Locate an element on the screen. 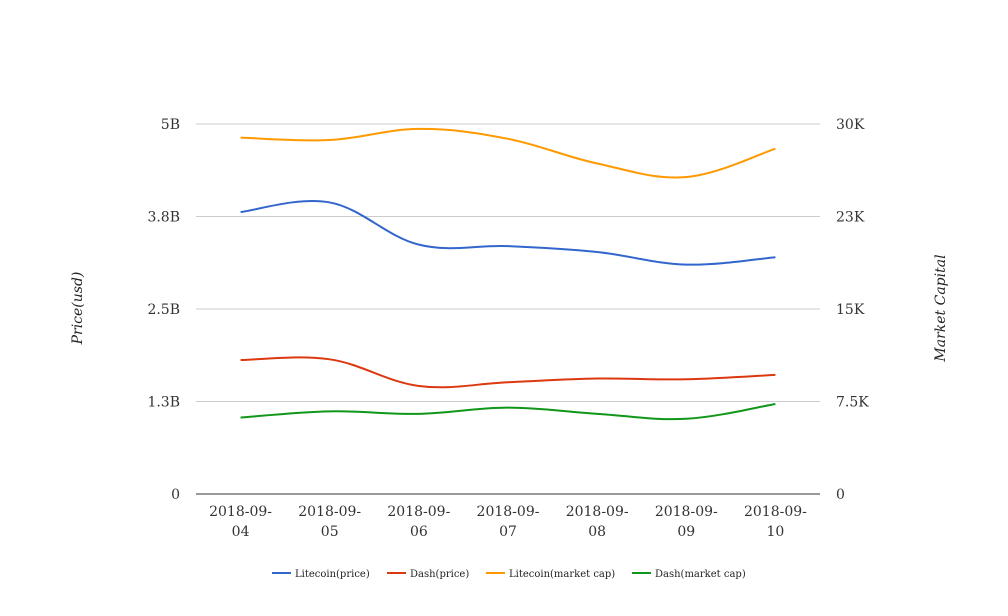 This screenshot has width=1008, height=616. legend-label: Dash(price) is located at coordinates (439, 574).